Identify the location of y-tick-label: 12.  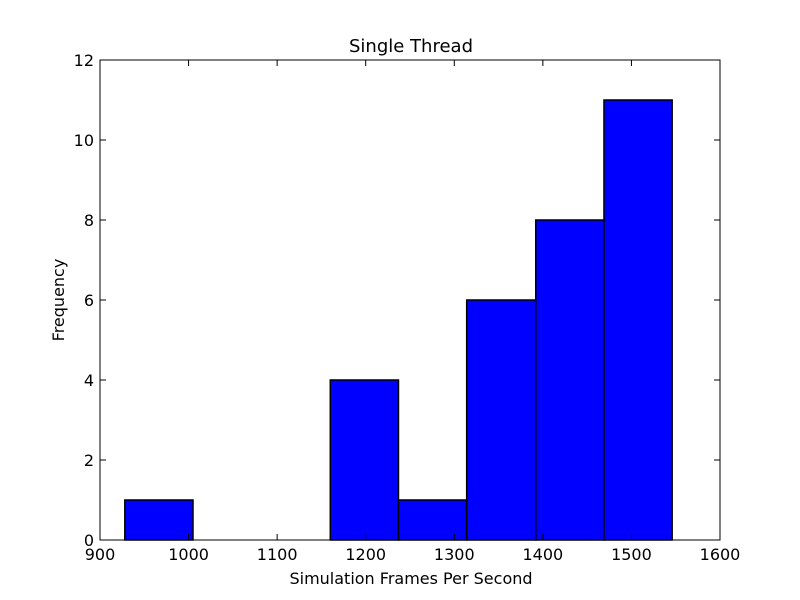
(84, 60).